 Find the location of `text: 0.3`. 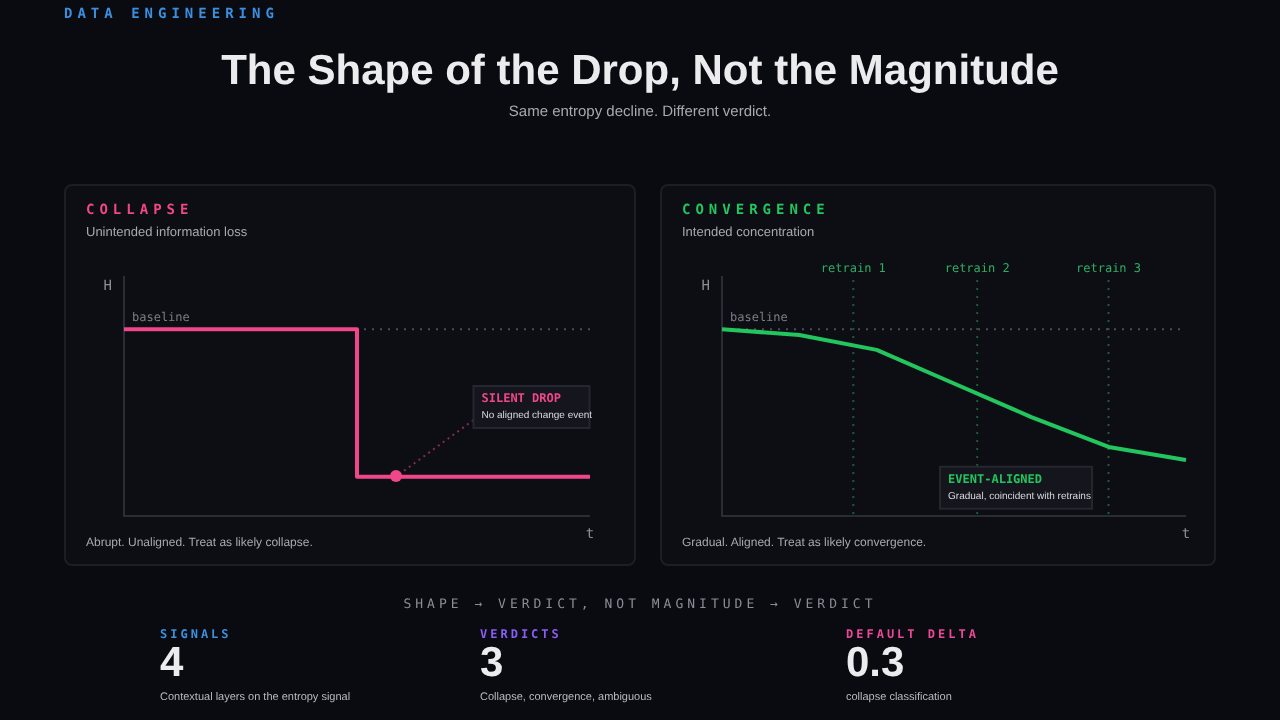

text: 0.3 is located at coordinates (876, 663).